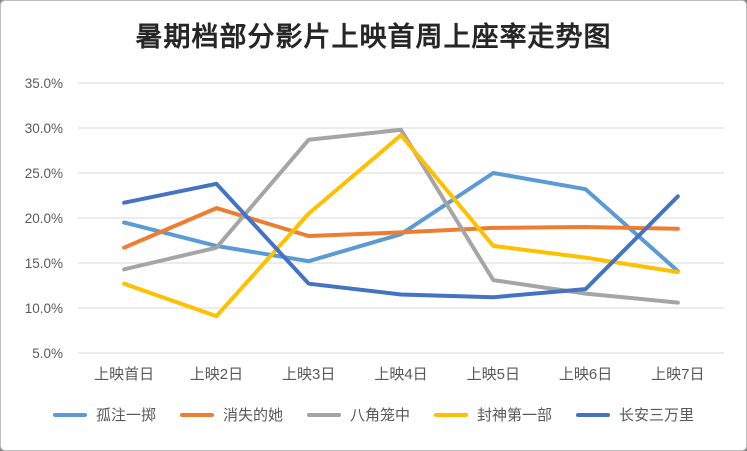 This screenshot has width=747, height=451. What do you see at coordinates (400, 374) in the screenshot?
I see `x-tick-label: 上映4日` at bounding box center [400, 374].